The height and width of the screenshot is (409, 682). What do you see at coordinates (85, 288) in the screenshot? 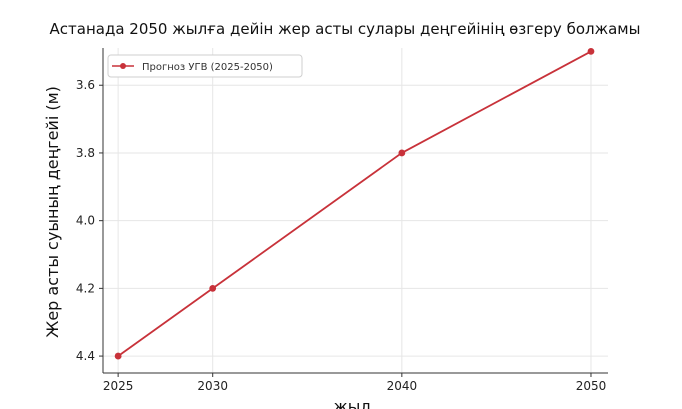
I see `y-tick-label: 4.2` at bounding box center [85, 288].